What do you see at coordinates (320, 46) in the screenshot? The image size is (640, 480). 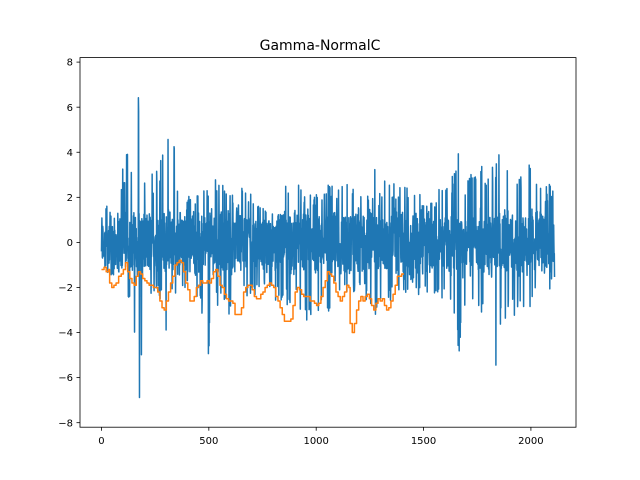 I see `chart-title: Gamma-NormalC` at bounding box center [320, 46].